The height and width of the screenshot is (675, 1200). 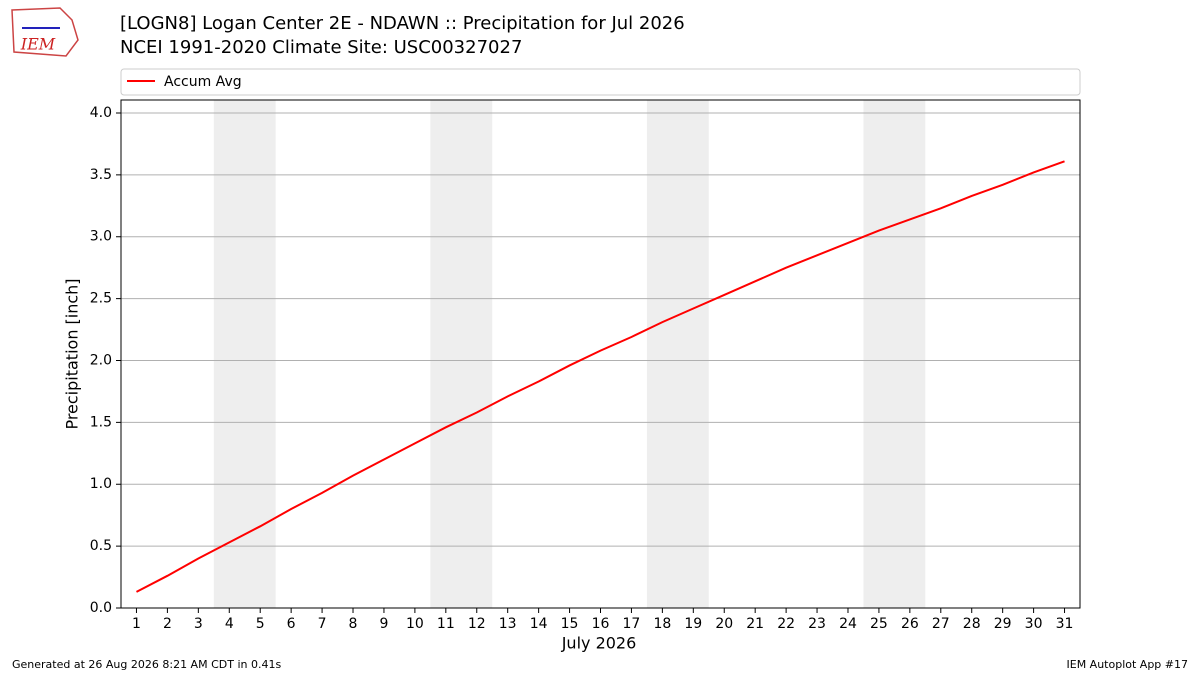 What do you see at coordinates (848, 624) in the screenshot?
I see `x-tick-label: 24` at bounding box center [848, 624].